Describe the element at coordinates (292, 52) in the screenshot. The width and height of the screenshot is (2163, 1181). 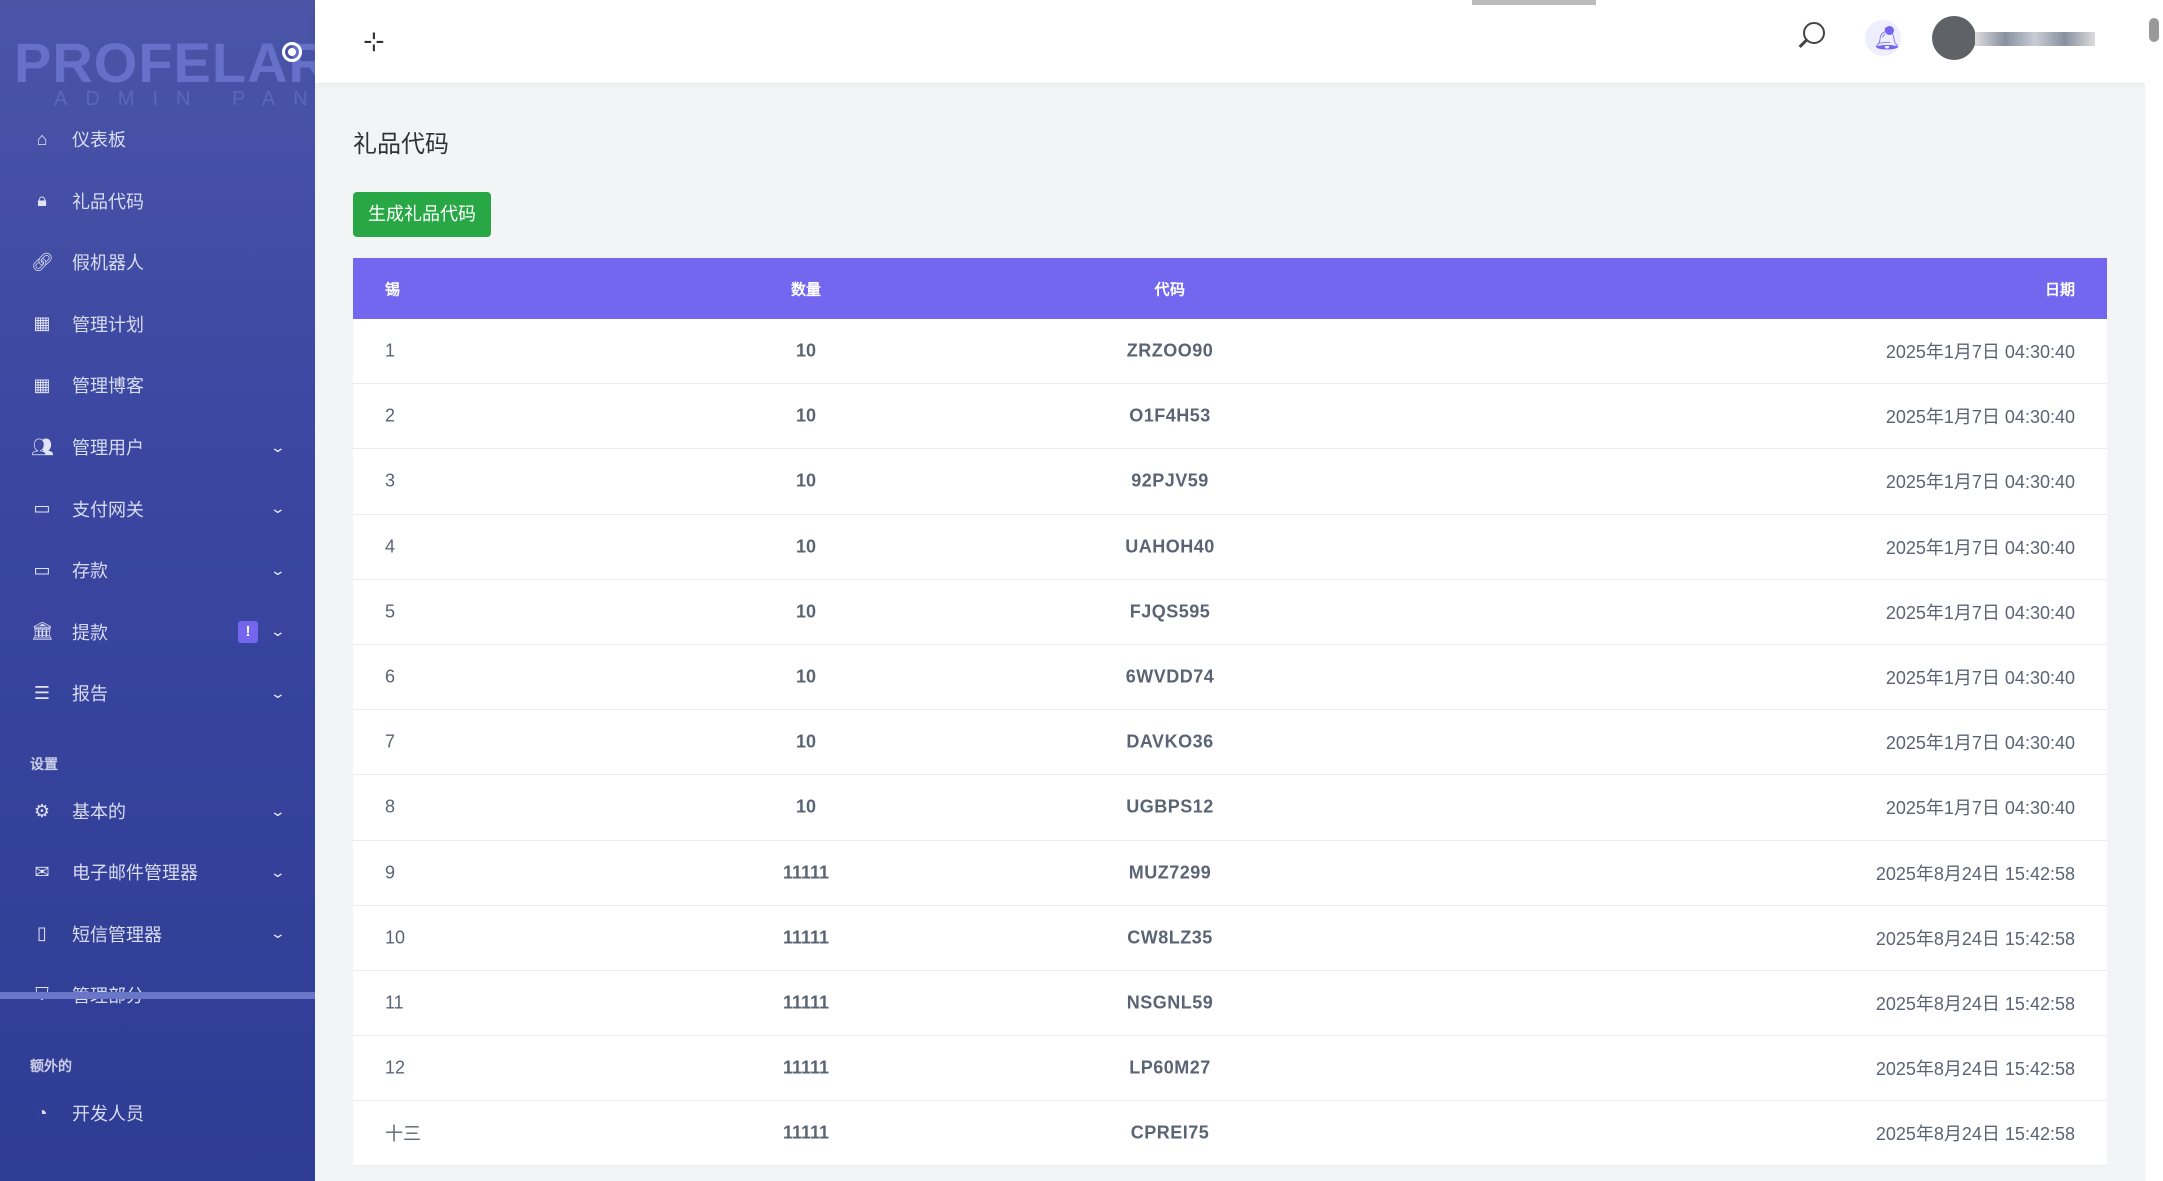
I see `sidebar-toggle-icon` at that location.